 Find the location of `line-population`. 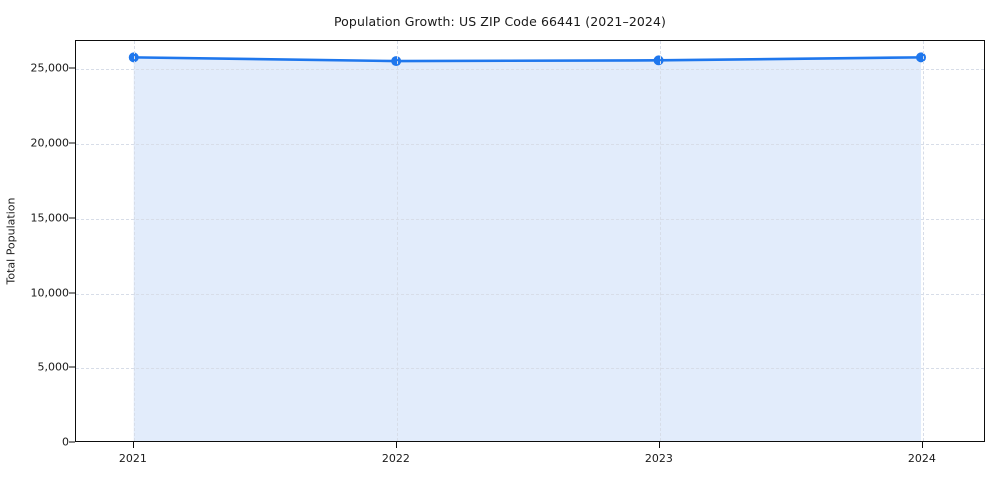

line-population is located at coordinates (527, 59).